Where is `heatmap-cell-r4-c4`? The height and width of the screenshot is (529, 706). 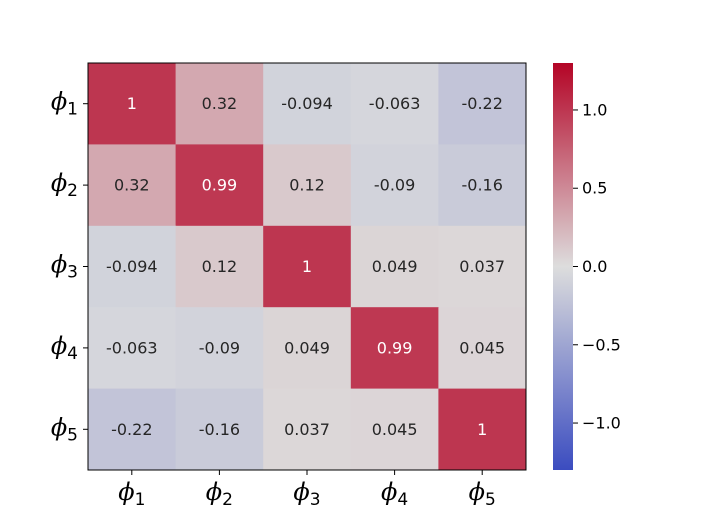
heatmap-cell-r4-c4 is located at coordinates (394, 348).